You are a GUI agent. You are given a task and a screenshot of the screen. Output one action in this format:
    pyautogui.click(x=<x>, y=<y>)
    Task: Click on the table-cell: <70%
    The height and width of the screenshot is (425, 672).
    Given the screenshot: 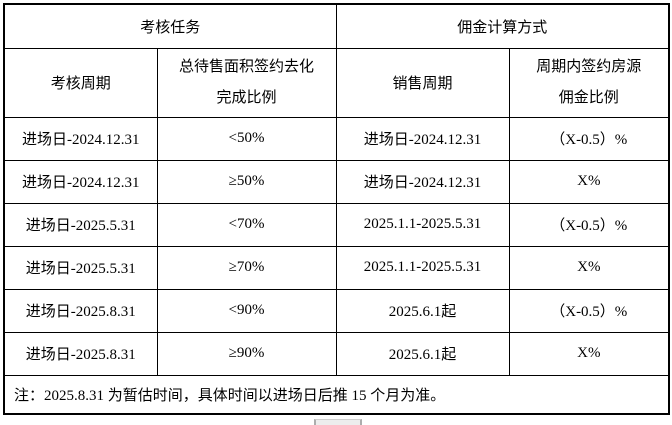 What is the action you would take?
    pyautogui.click(x=246, y=224)
    